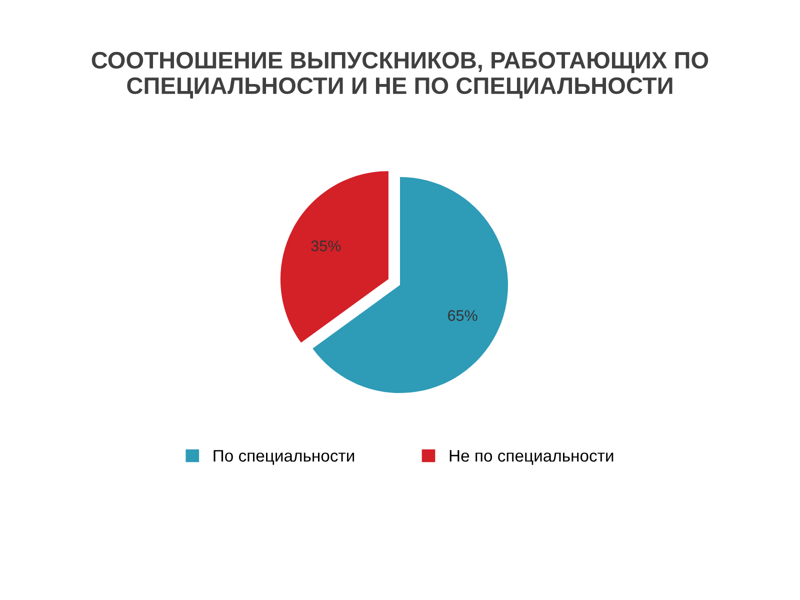  Describe the element at coordinates (532, 457) in the screenshot. I see `legend-label: Не по специальности` at that location.